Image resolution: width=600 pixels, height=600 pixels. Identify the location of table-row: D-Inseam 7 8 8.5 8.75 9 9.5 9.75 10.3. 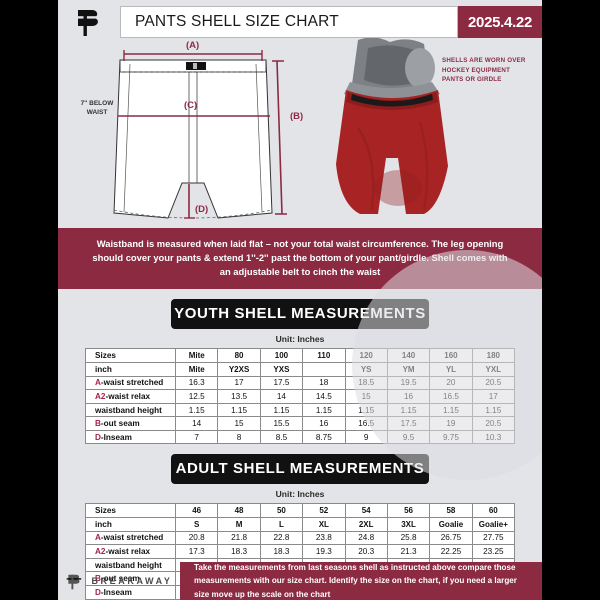
(300, 437).